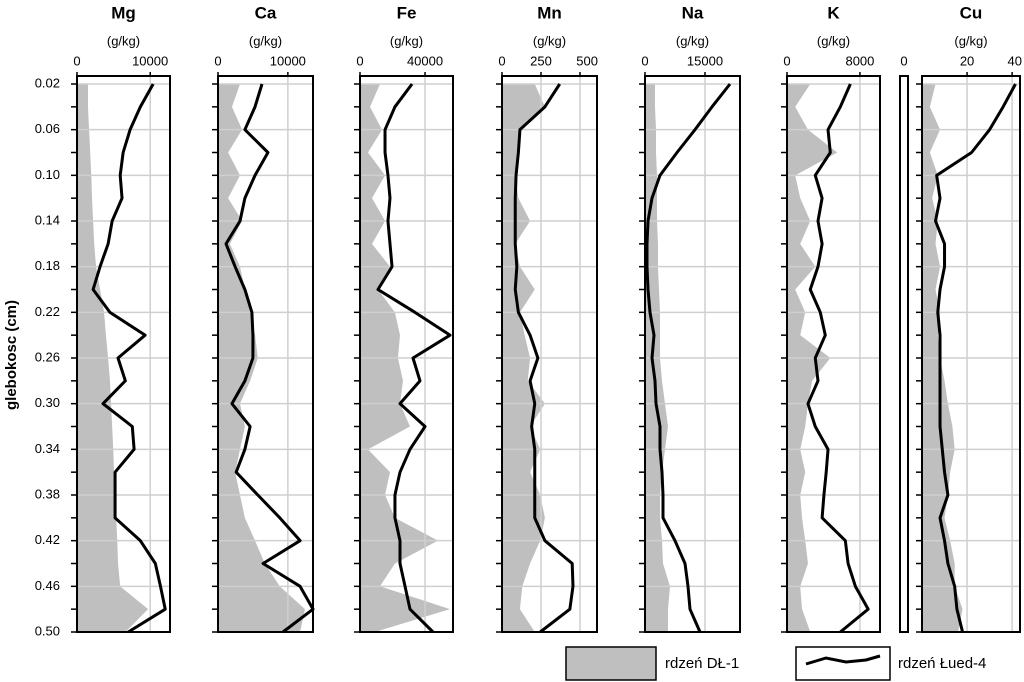  I want to click on panel-title: Mg, so click(123, 12).